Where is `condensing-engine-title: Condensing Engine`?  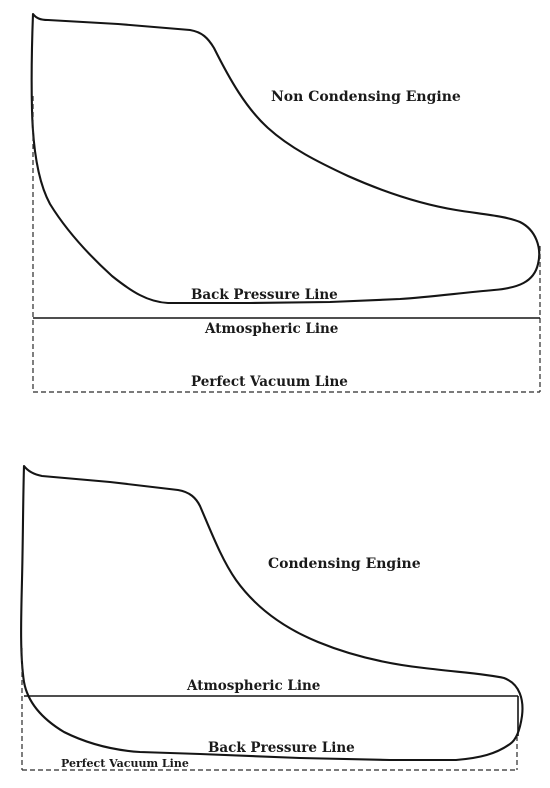 condensing-engine-title: Condensing Engine is located at coordinates (344, 564).